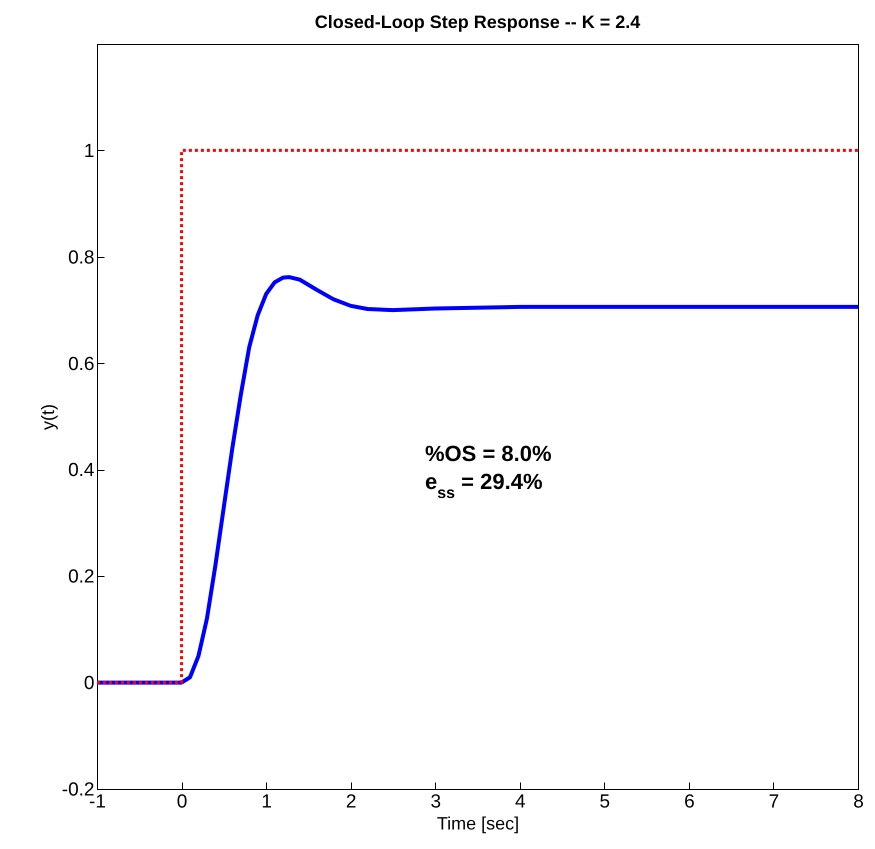 Image resolution: width=875 pixels, height=849 pixels. Describe the element at coordinates (477, 22) in the screenshot. I see `chart-title: Closed-Loop Step Response -- K = 2.4` at that location.